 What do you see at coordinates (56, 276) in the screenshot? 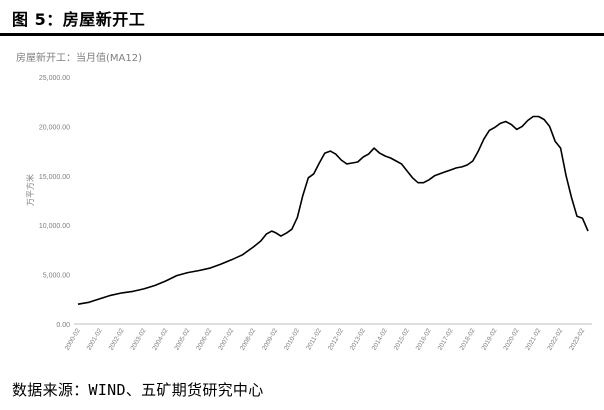
I see `y-tick-label: 5,000.00` at bounding box center [56, 276].